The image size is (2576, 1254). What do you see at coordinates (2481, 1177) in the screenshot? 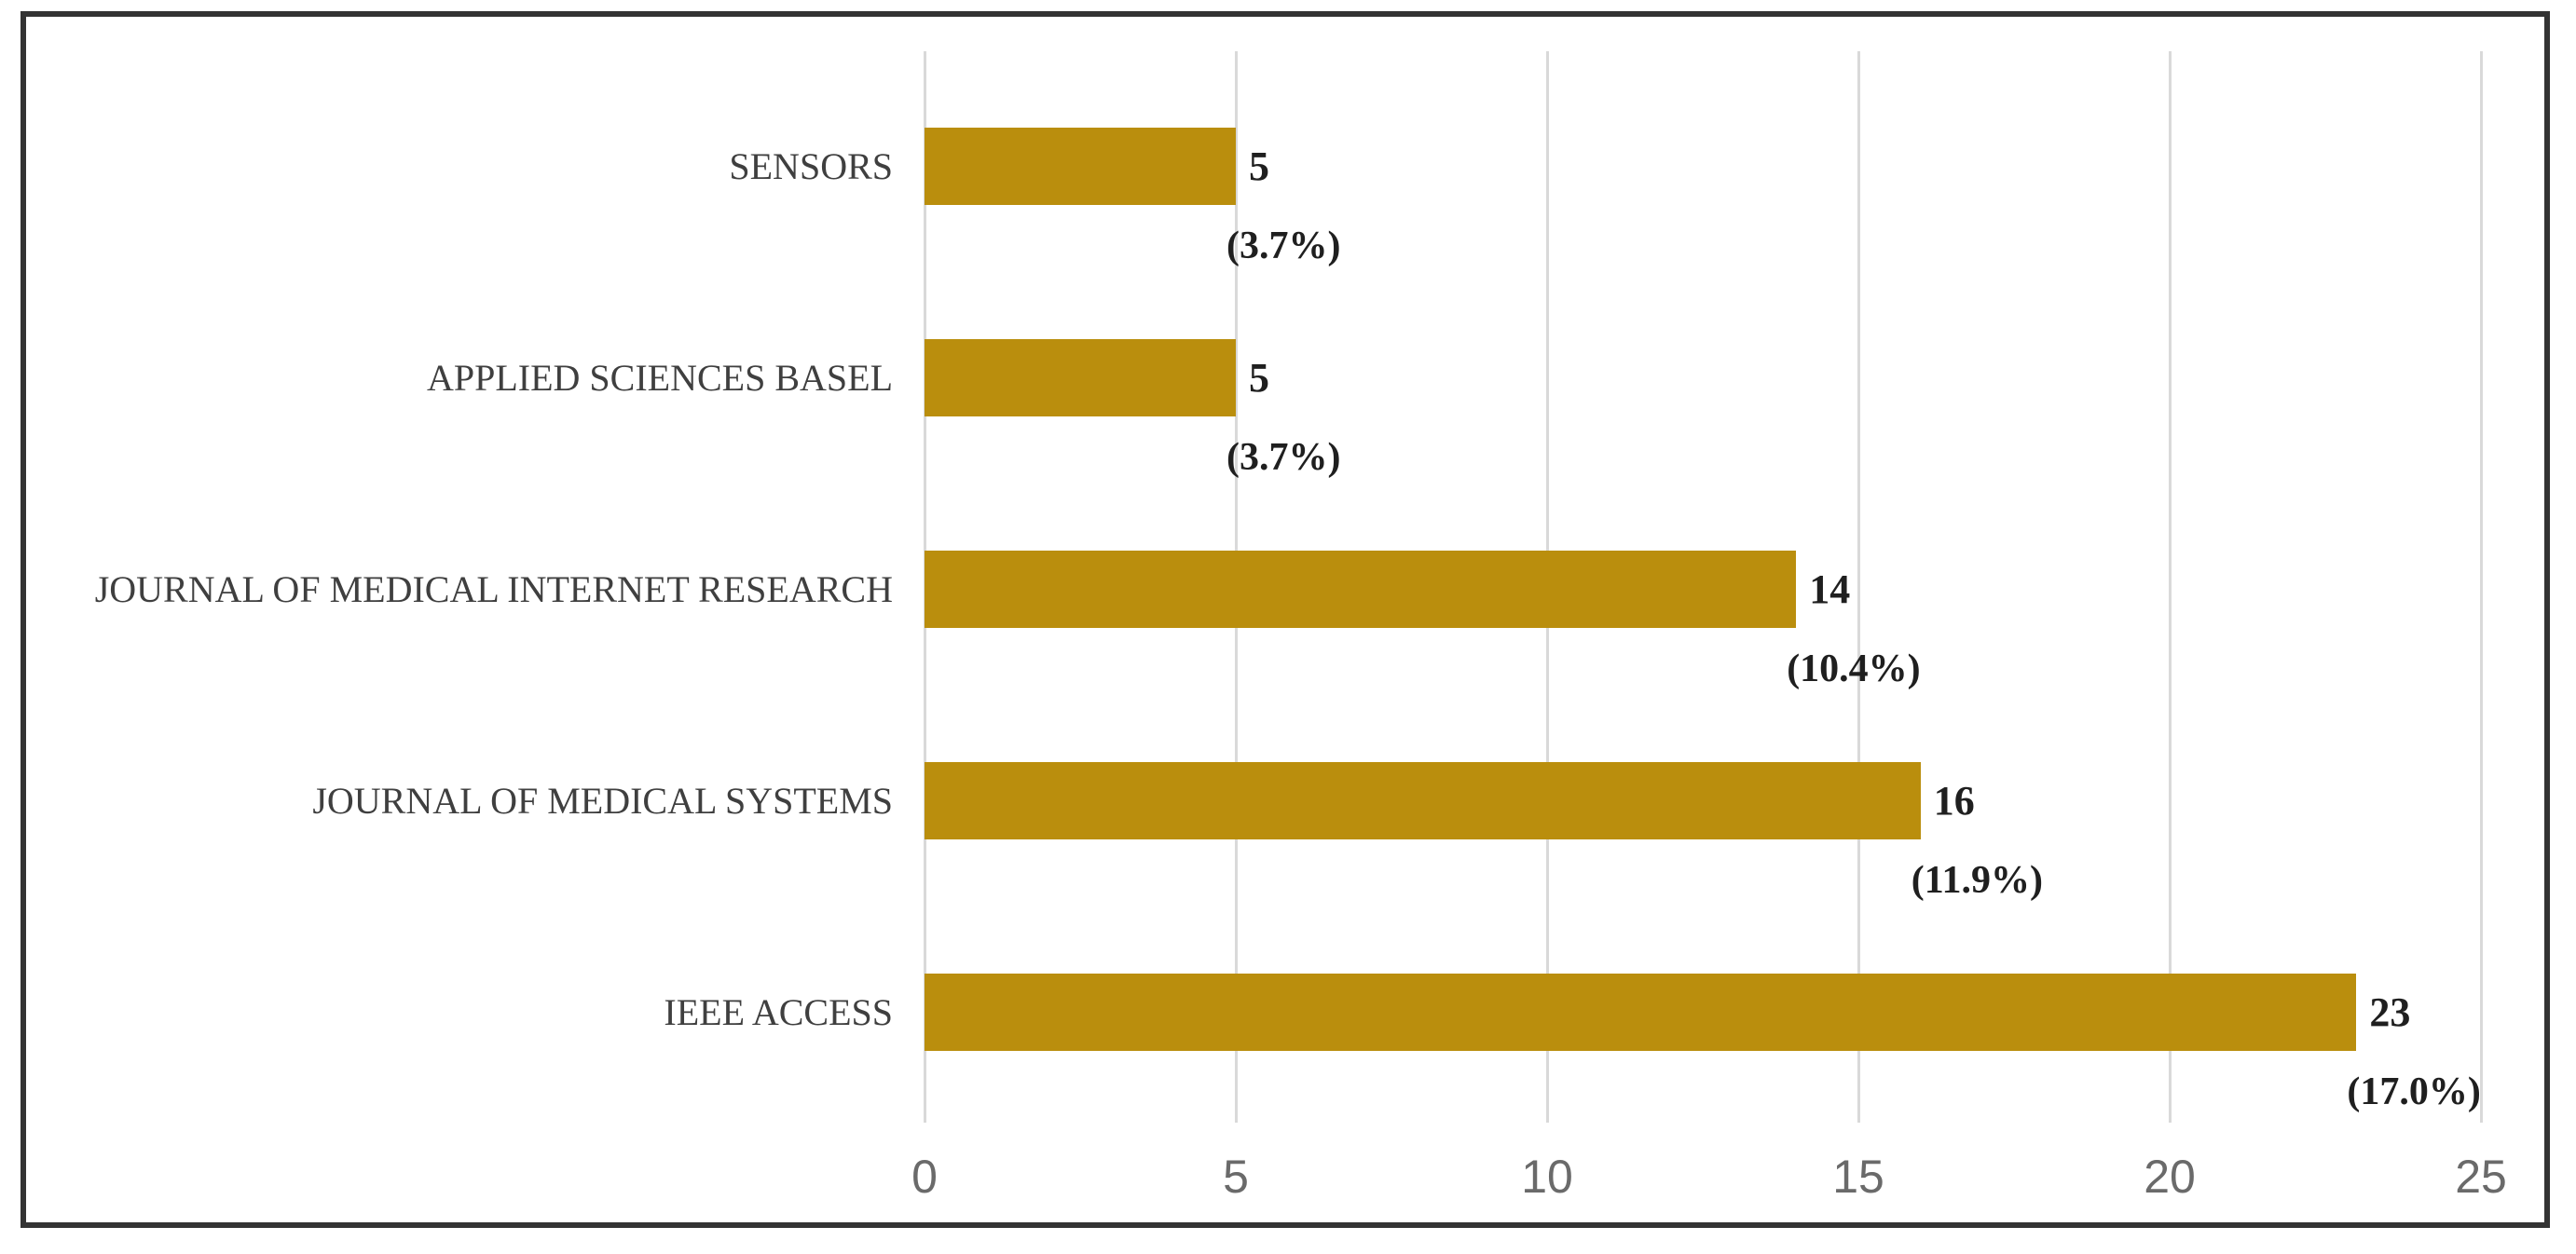
I see `x-tick-label: 25` at bounding box center [2481, 1177].